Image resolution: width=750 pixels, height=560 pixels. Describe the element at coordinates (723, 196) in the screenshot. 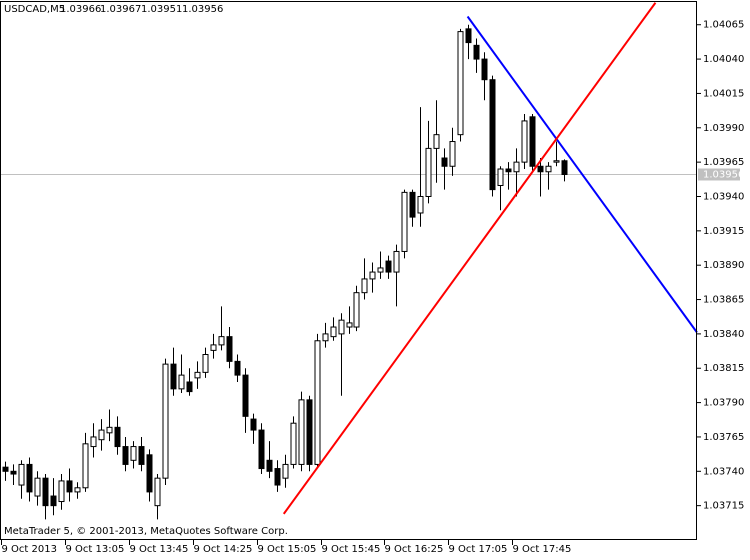

I see `y-tick-label: 1.03940` at that location.